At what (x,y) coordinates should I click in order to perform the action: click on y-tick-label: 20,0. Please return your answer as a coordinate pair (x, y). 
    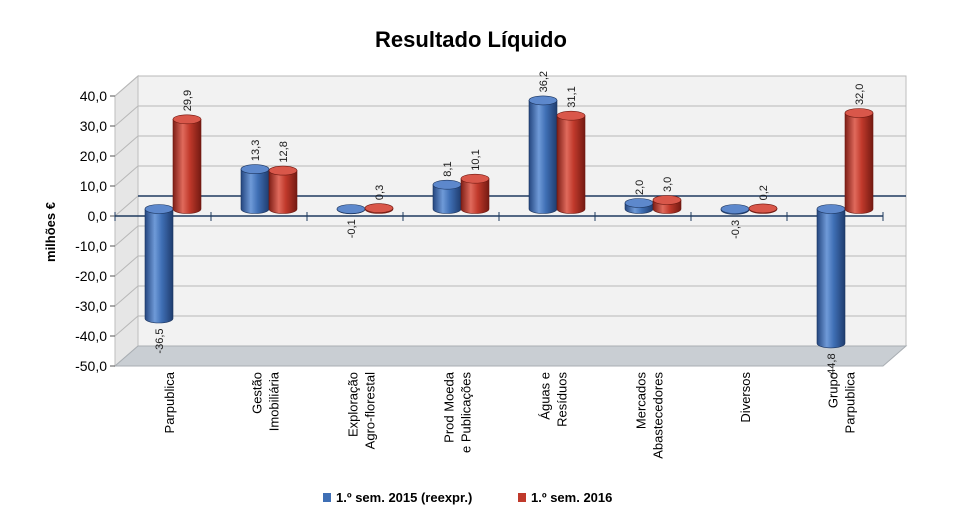
    Looking at the image, I should click on (93, 156).